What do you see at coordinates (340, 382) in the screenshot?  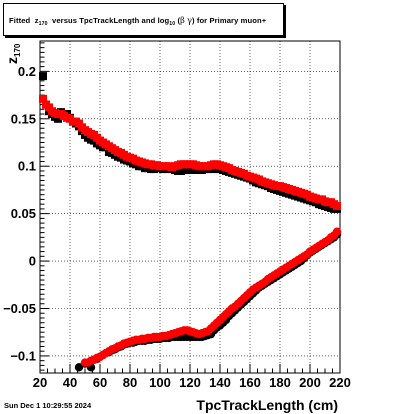 I see `x-tick-label: 220` at bounding box center [340, 382].